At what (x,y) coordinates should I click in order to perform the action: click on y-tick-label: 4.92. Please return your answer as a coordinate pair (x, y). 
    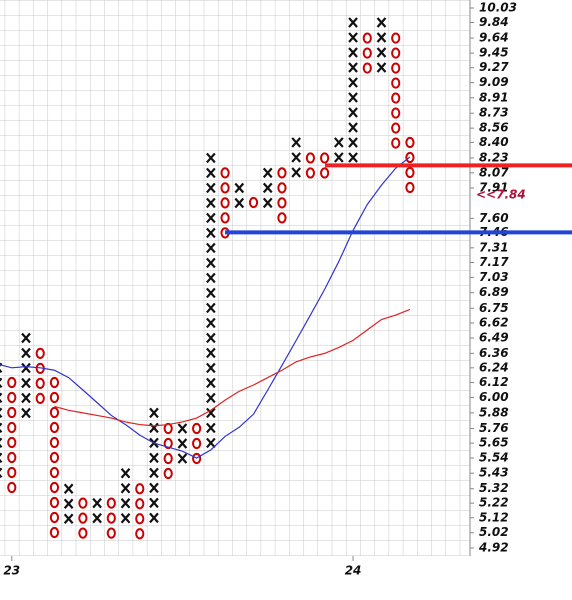
    Looking at the image, I should click on (493, 548).